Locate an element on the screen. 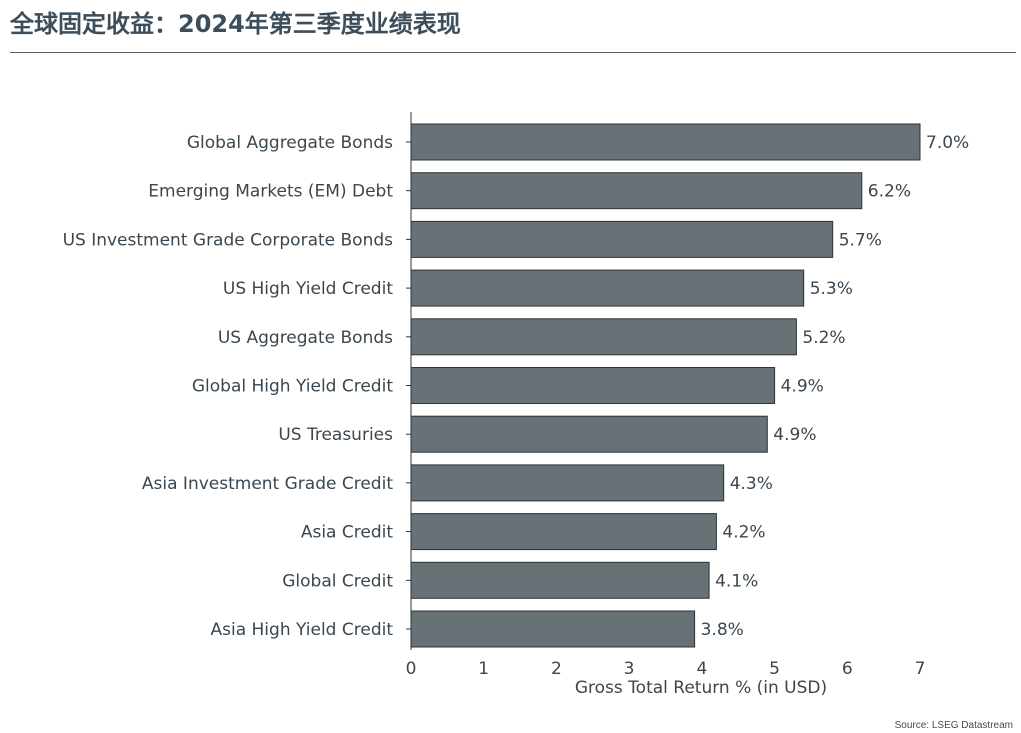  value-label-3: 5.3% is located at coordinates (831, 289).